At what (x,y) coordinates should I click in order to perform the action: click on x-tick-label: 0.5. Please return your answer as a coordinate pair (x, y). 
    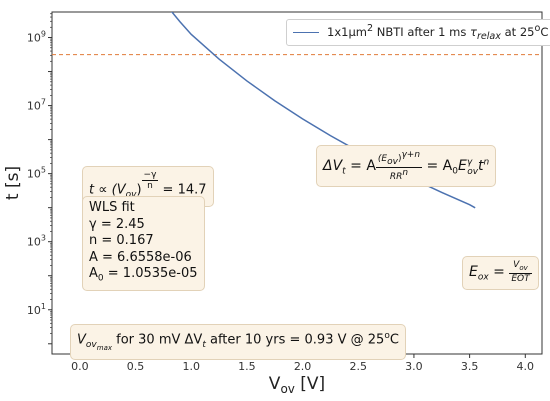
    Looking at the image, I should click on (136, 366).